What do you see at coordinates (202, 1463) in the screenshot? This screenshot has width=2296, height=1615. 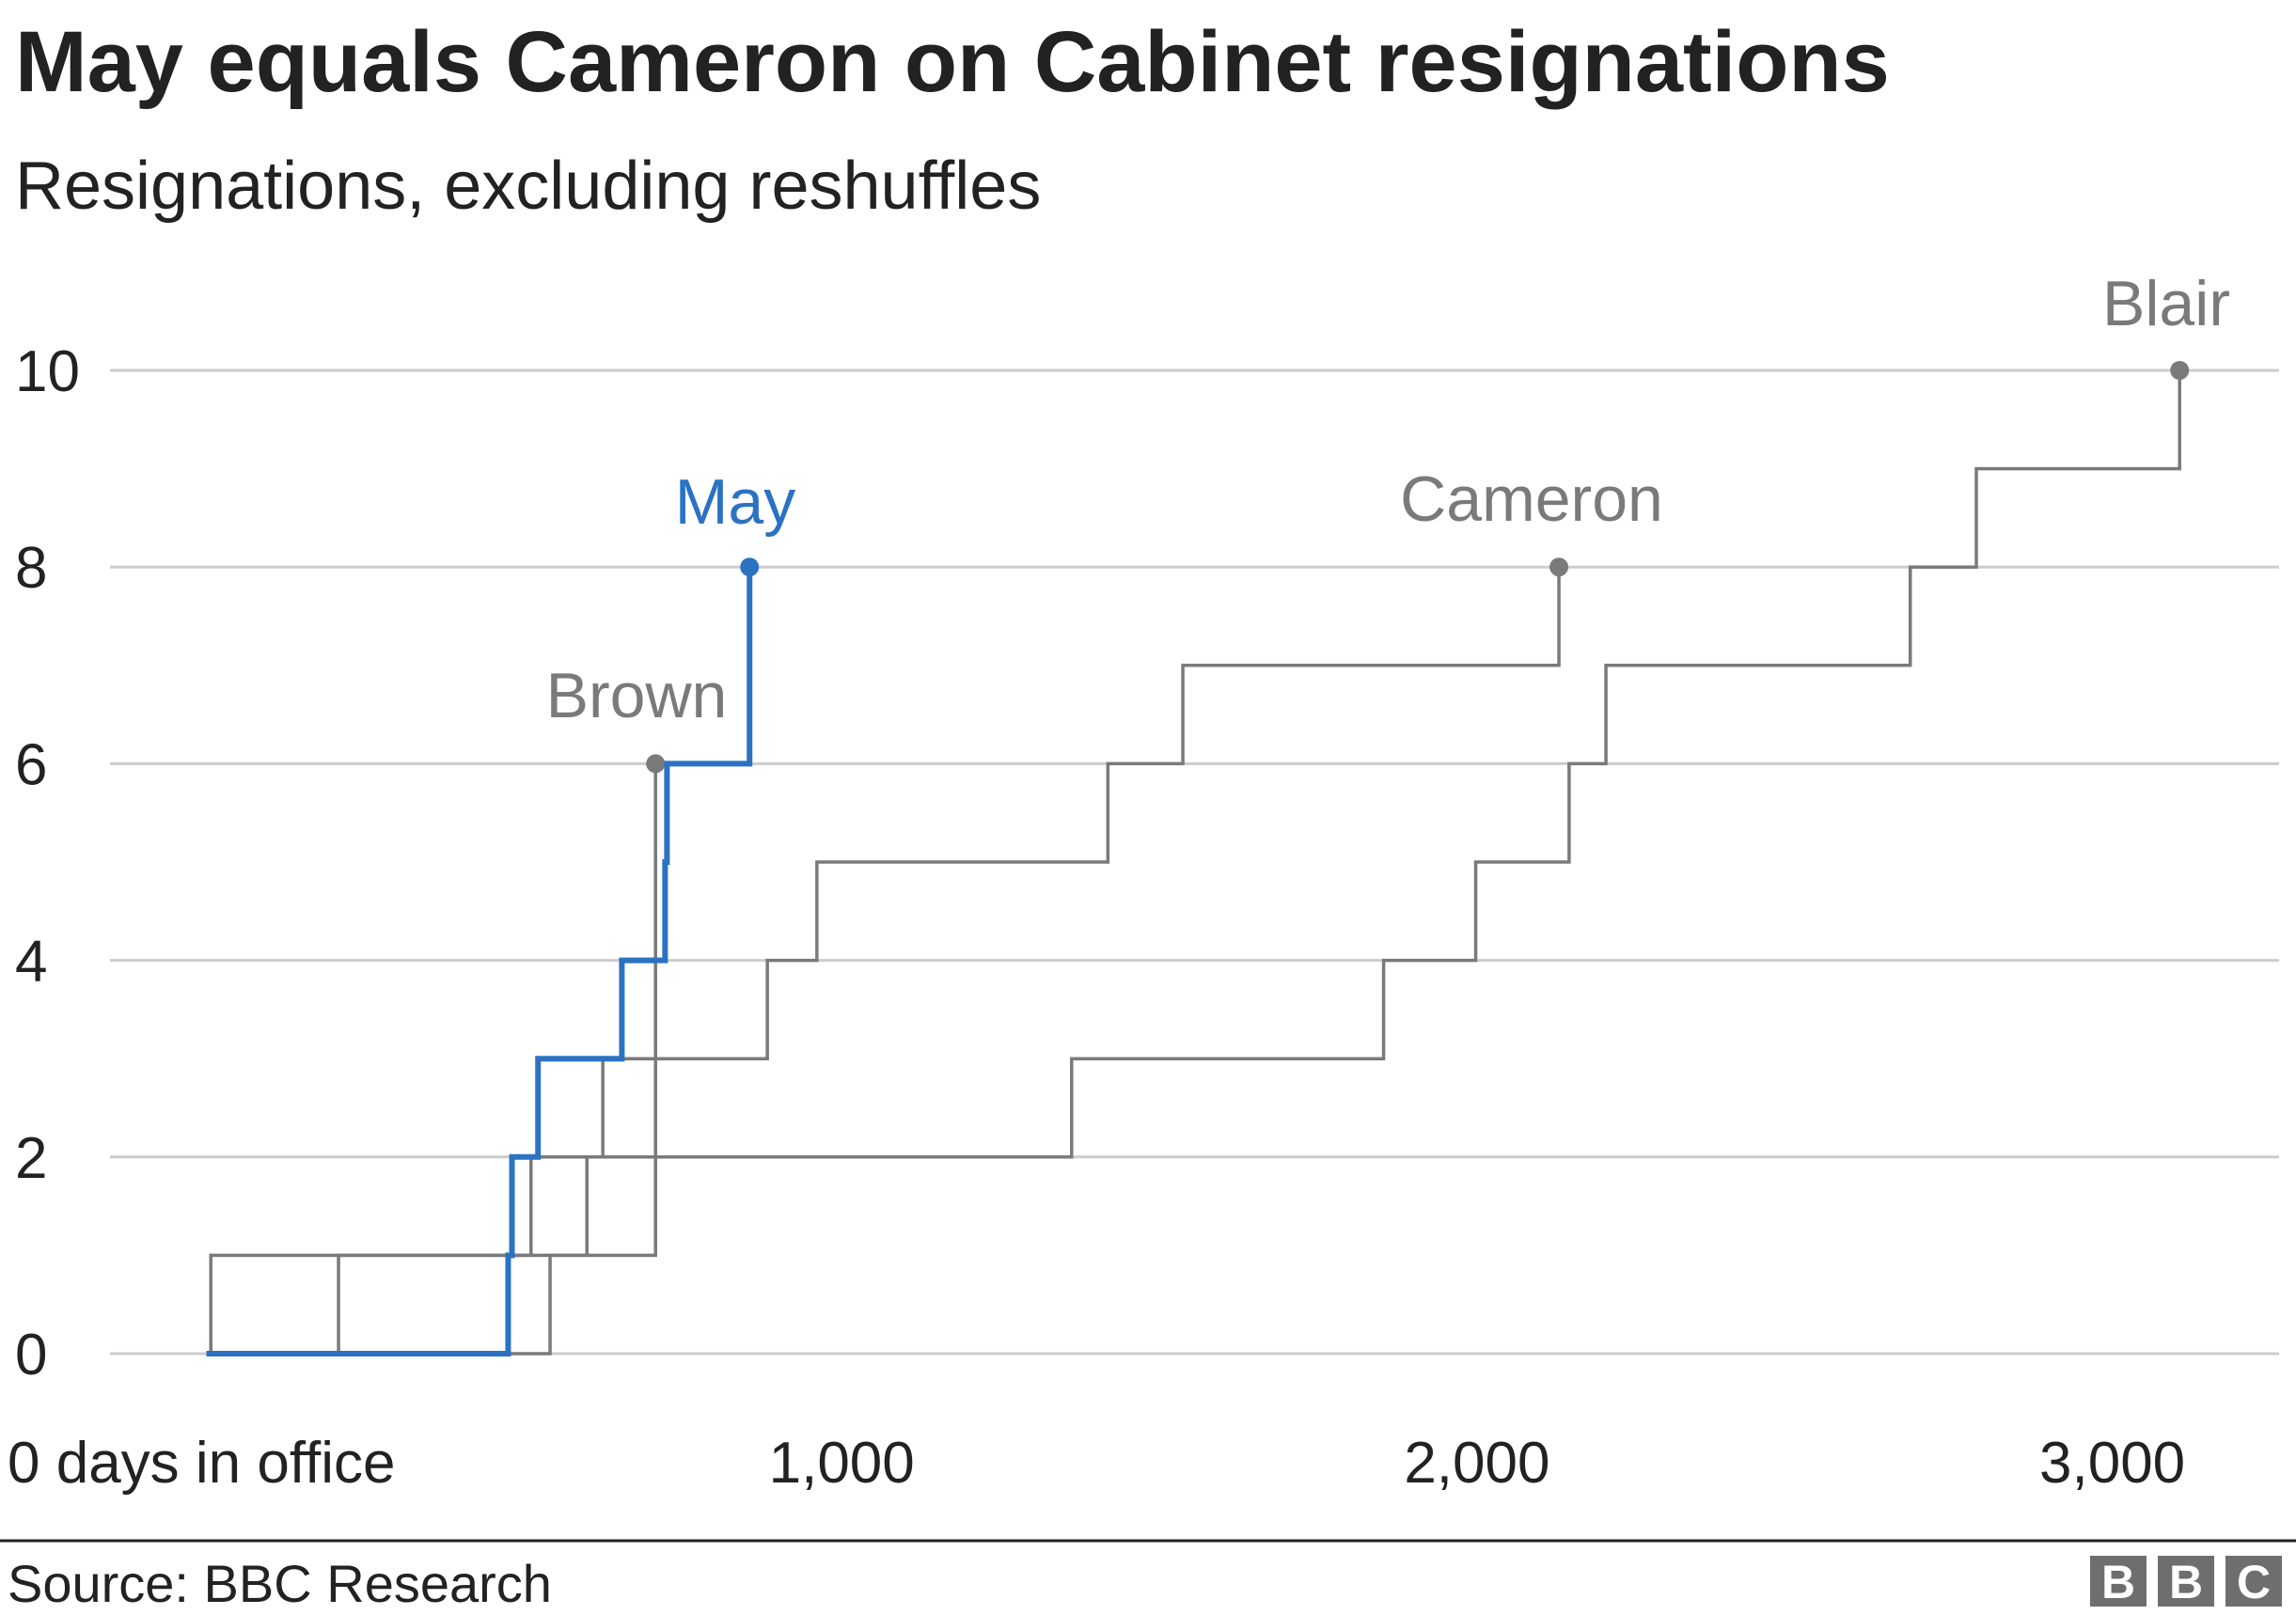 I see `x-tick-label: 0 days in office` at bounding box center [202, 1463].